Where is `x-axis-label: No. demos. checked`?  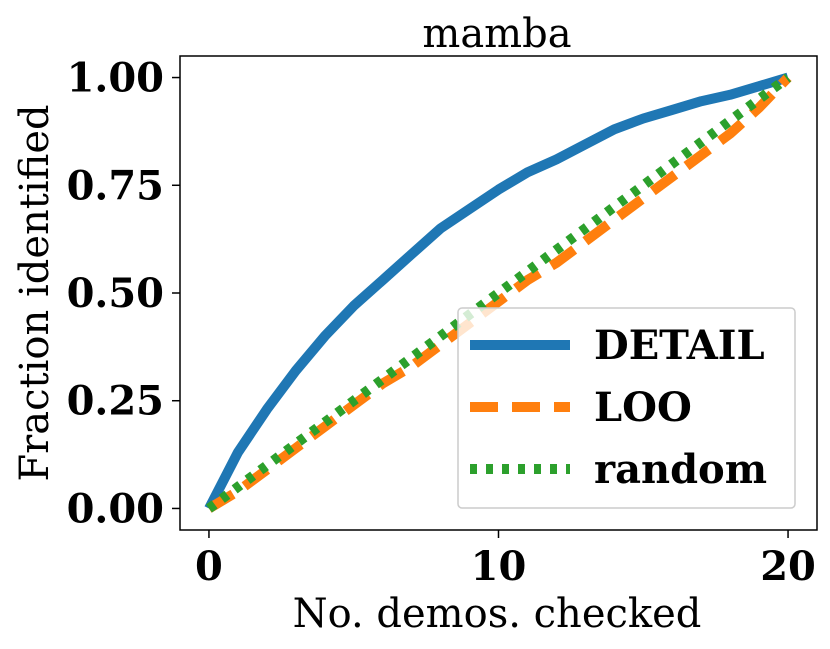 x-axis-label: No. demos. checked is located at coordinates (497, 614).